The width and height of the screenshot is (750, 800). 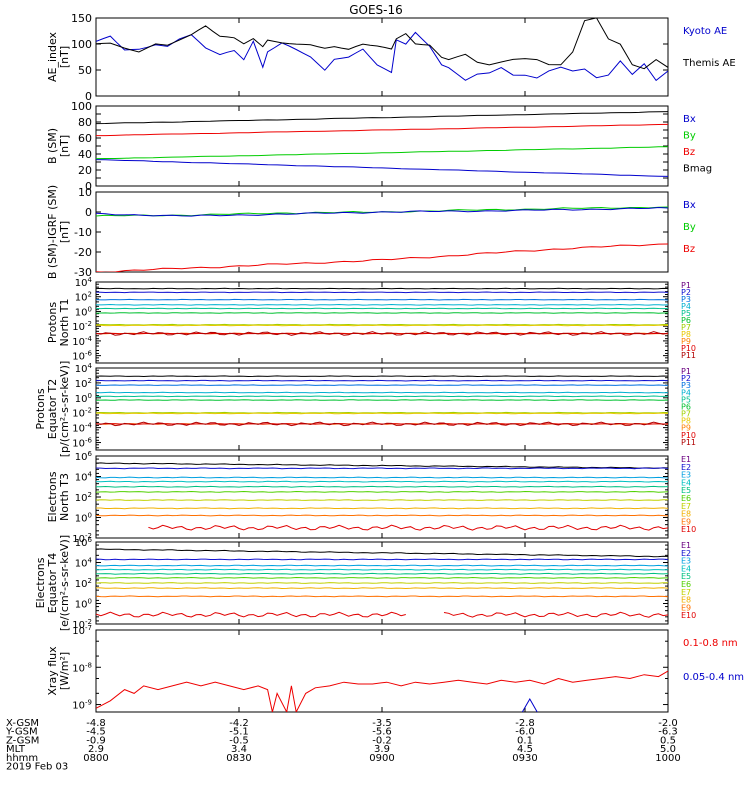 What do you see at coordinates (52, 409) in the screenshot?
I see `y-axis-label: ProtonsEquator T2[p/(cm²-s-sr-keV)]` at bounding box center [52, 409].